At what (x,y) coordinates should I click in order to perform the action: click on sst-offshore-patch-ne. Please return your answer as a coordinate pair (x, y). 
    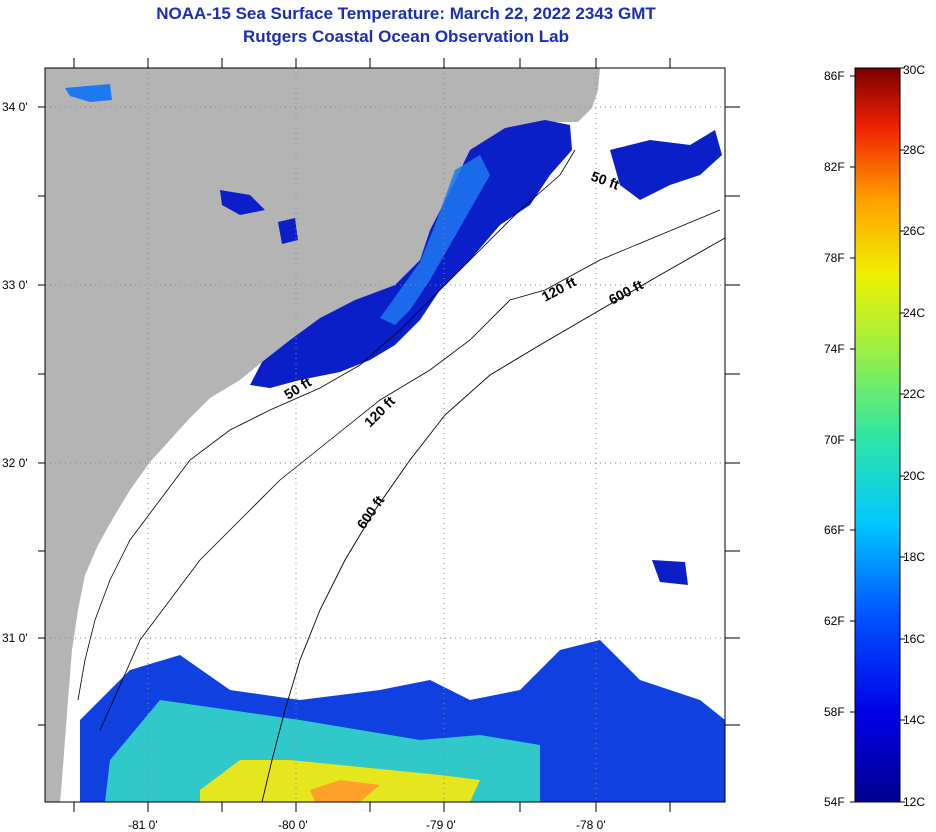
    Looking at the image, I should click on (666, 165).